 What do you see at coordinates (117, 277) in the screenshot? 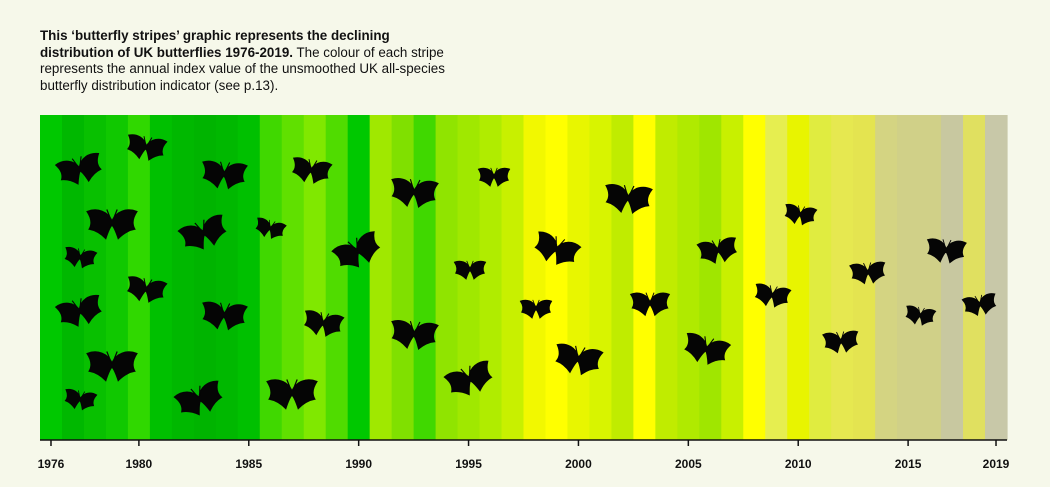
I see `stripe-1979` at bounding box center [117, 277].